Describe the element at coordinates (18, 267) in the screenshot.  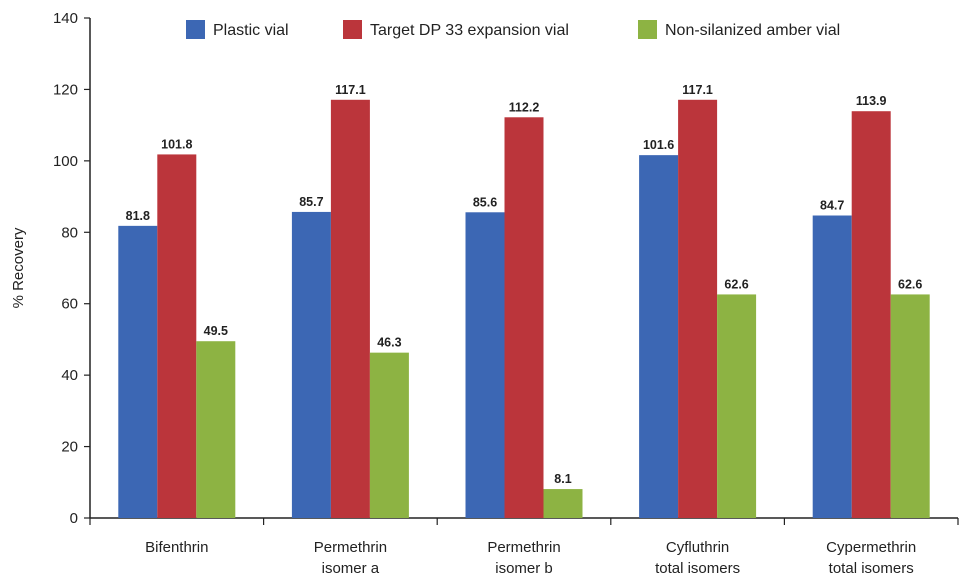
I see `y-axis-title: % Recovery` at that location.